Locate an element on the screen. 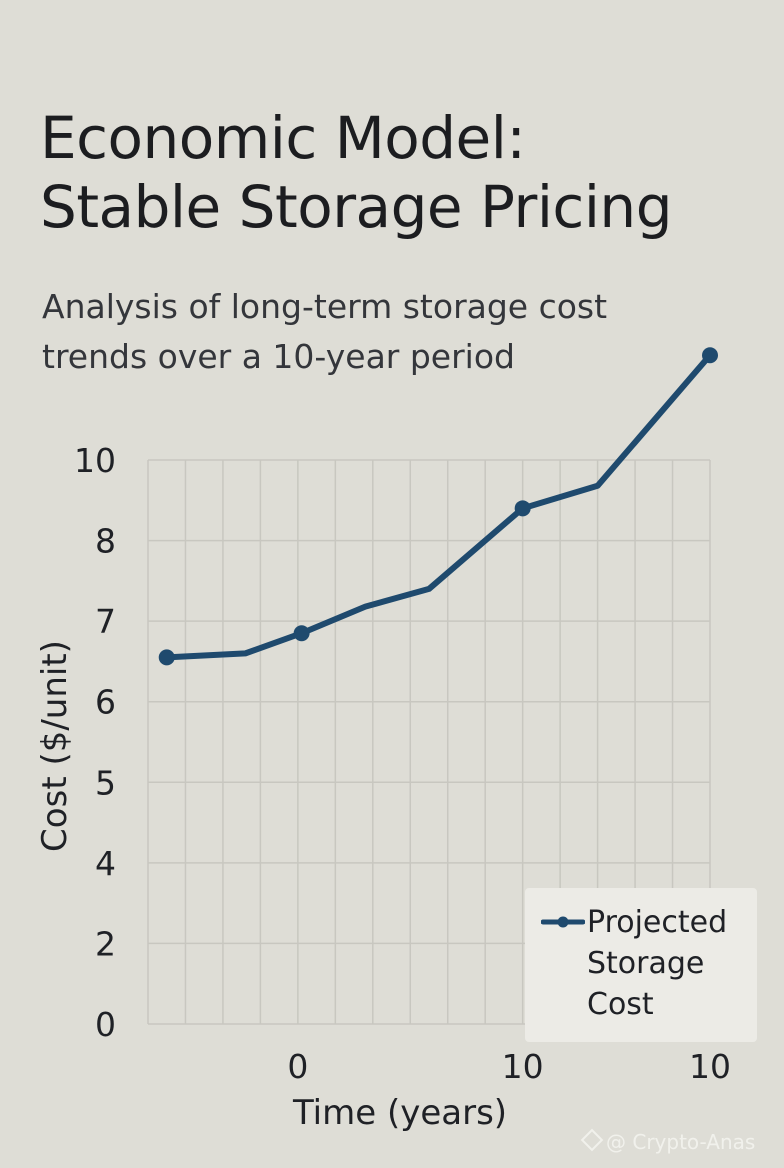  legend-label: Projected Storage Cost is located at coordinates (657, 963).